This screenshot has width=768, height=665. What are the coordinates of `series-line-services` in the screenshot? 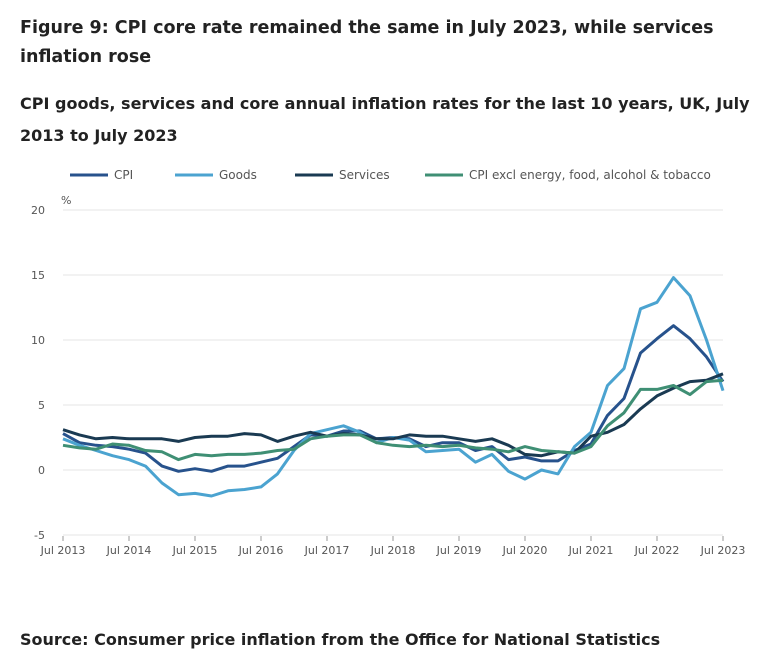 It's located at (393, 415).